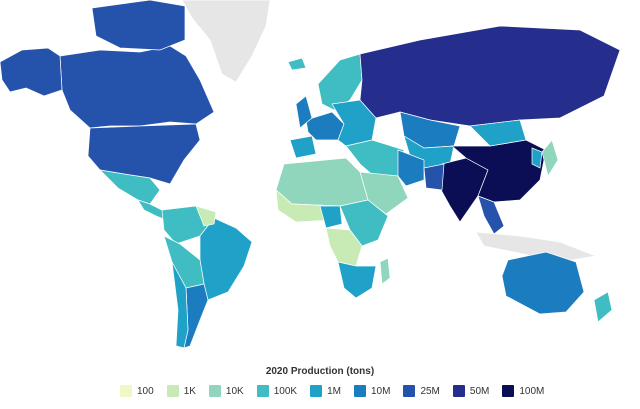 This screenshot has width=640, height=409. I want to click on region-canada, so click(137, 87).